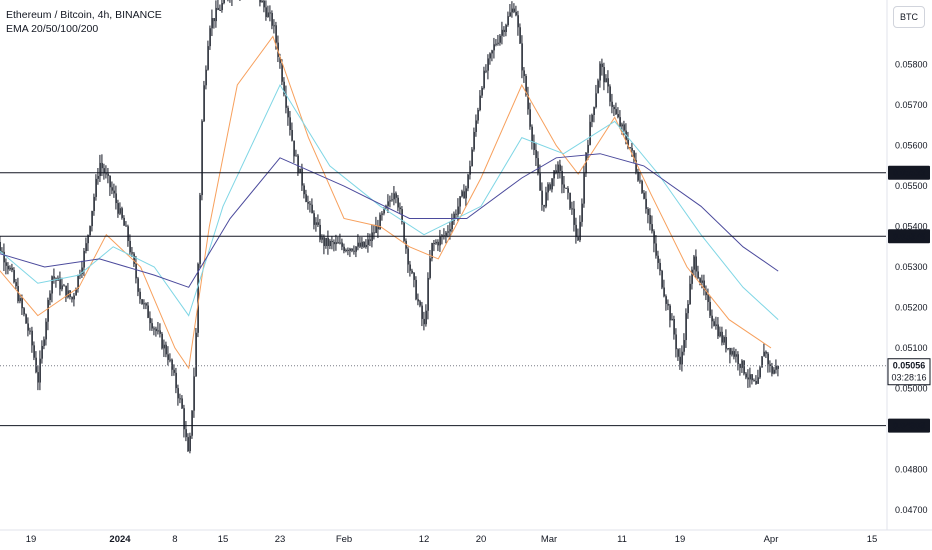 This screenshot has width=932, height=550. Describe the element at coordinates (622, 539) in the screenshot. I see `time-tick-label: 11` at that location.